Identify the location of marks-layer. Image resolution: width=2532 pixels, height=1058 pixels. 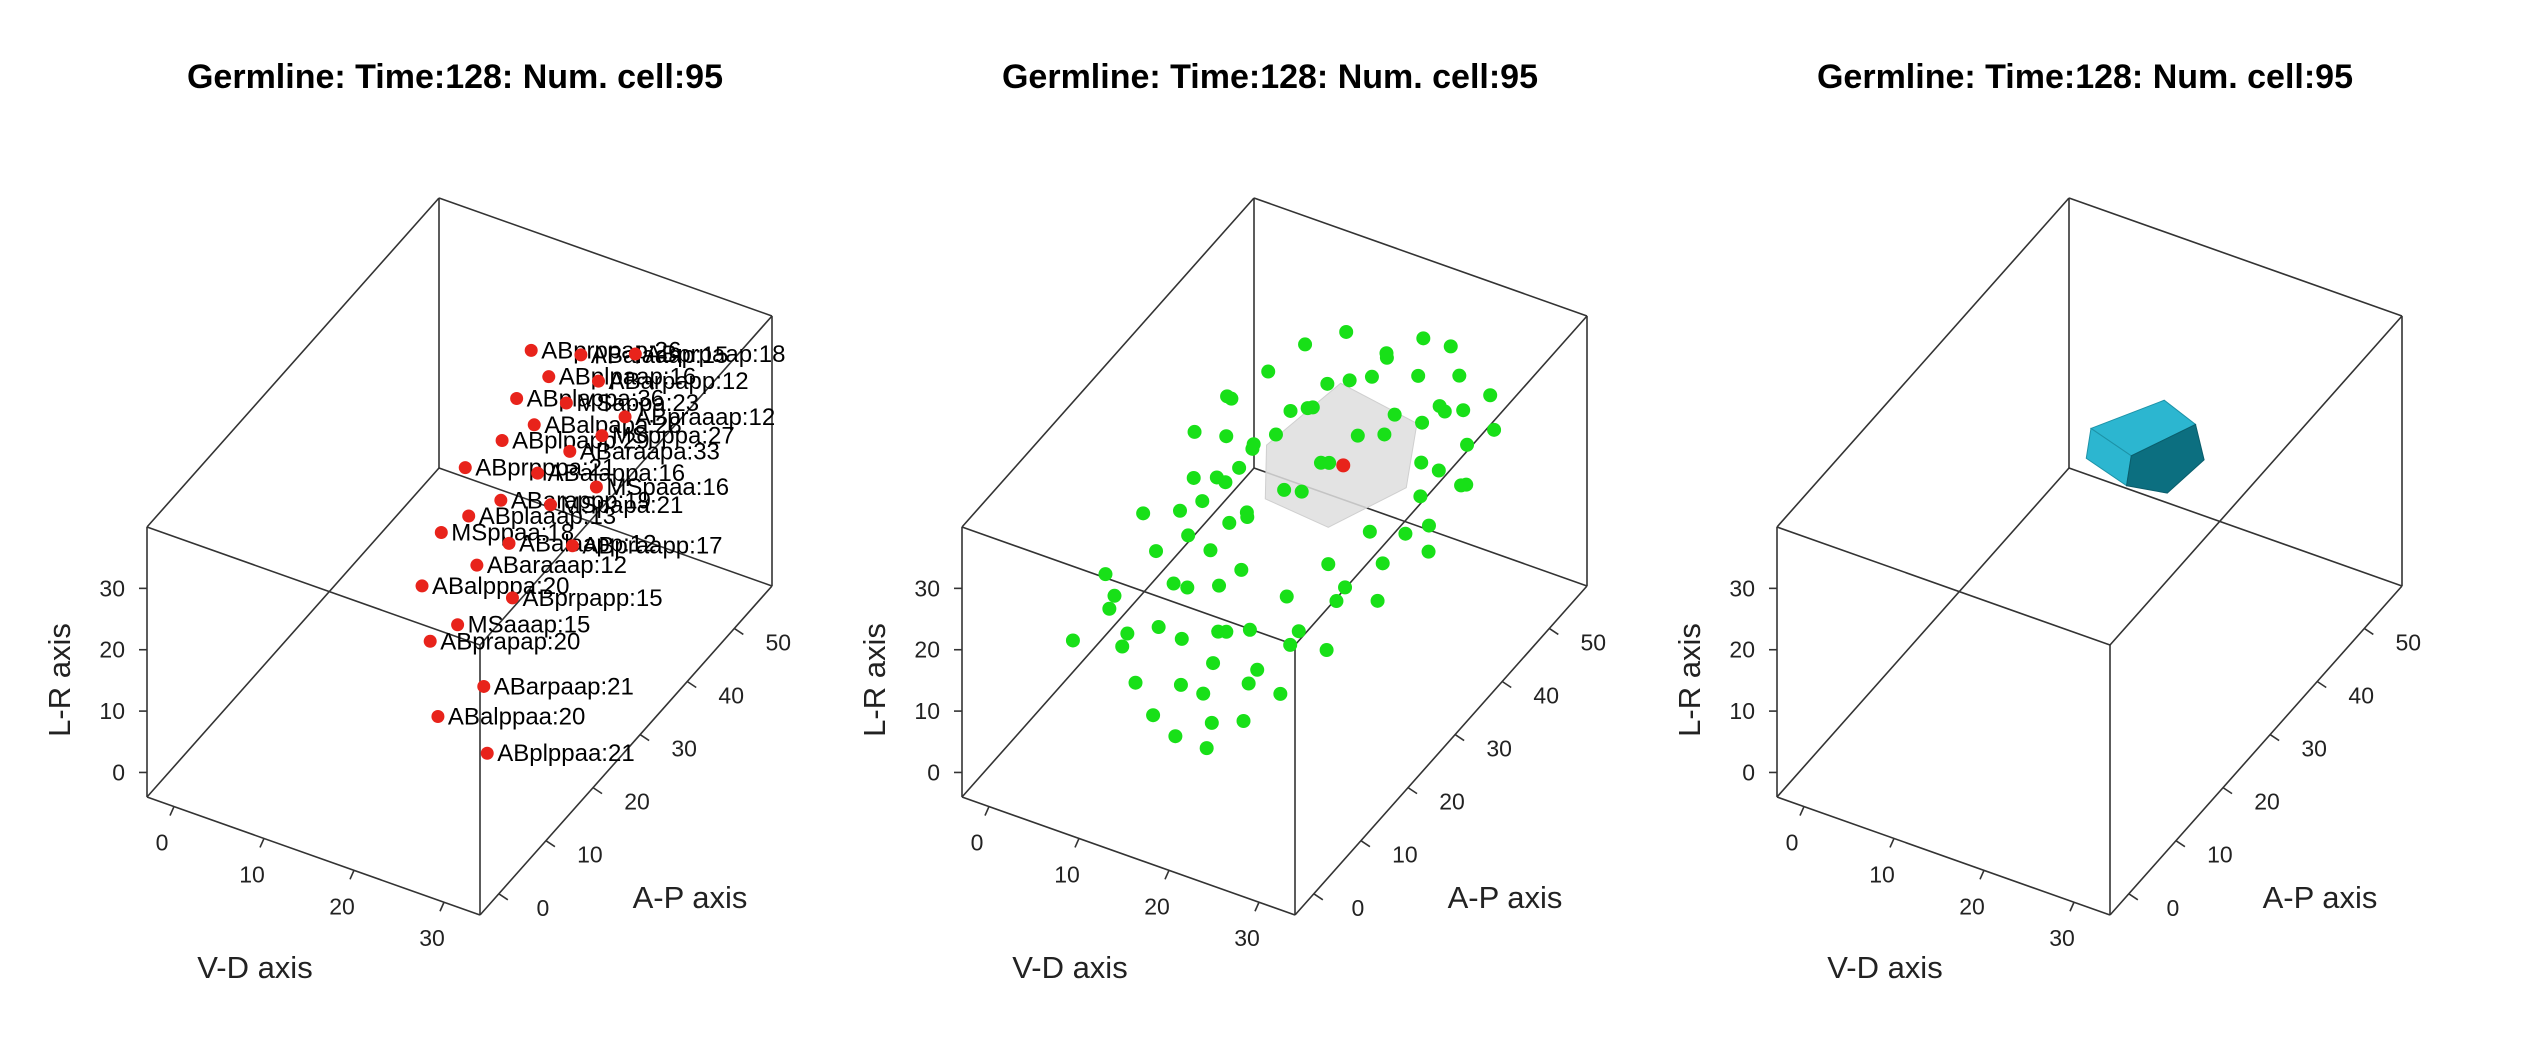
(1283, 540).